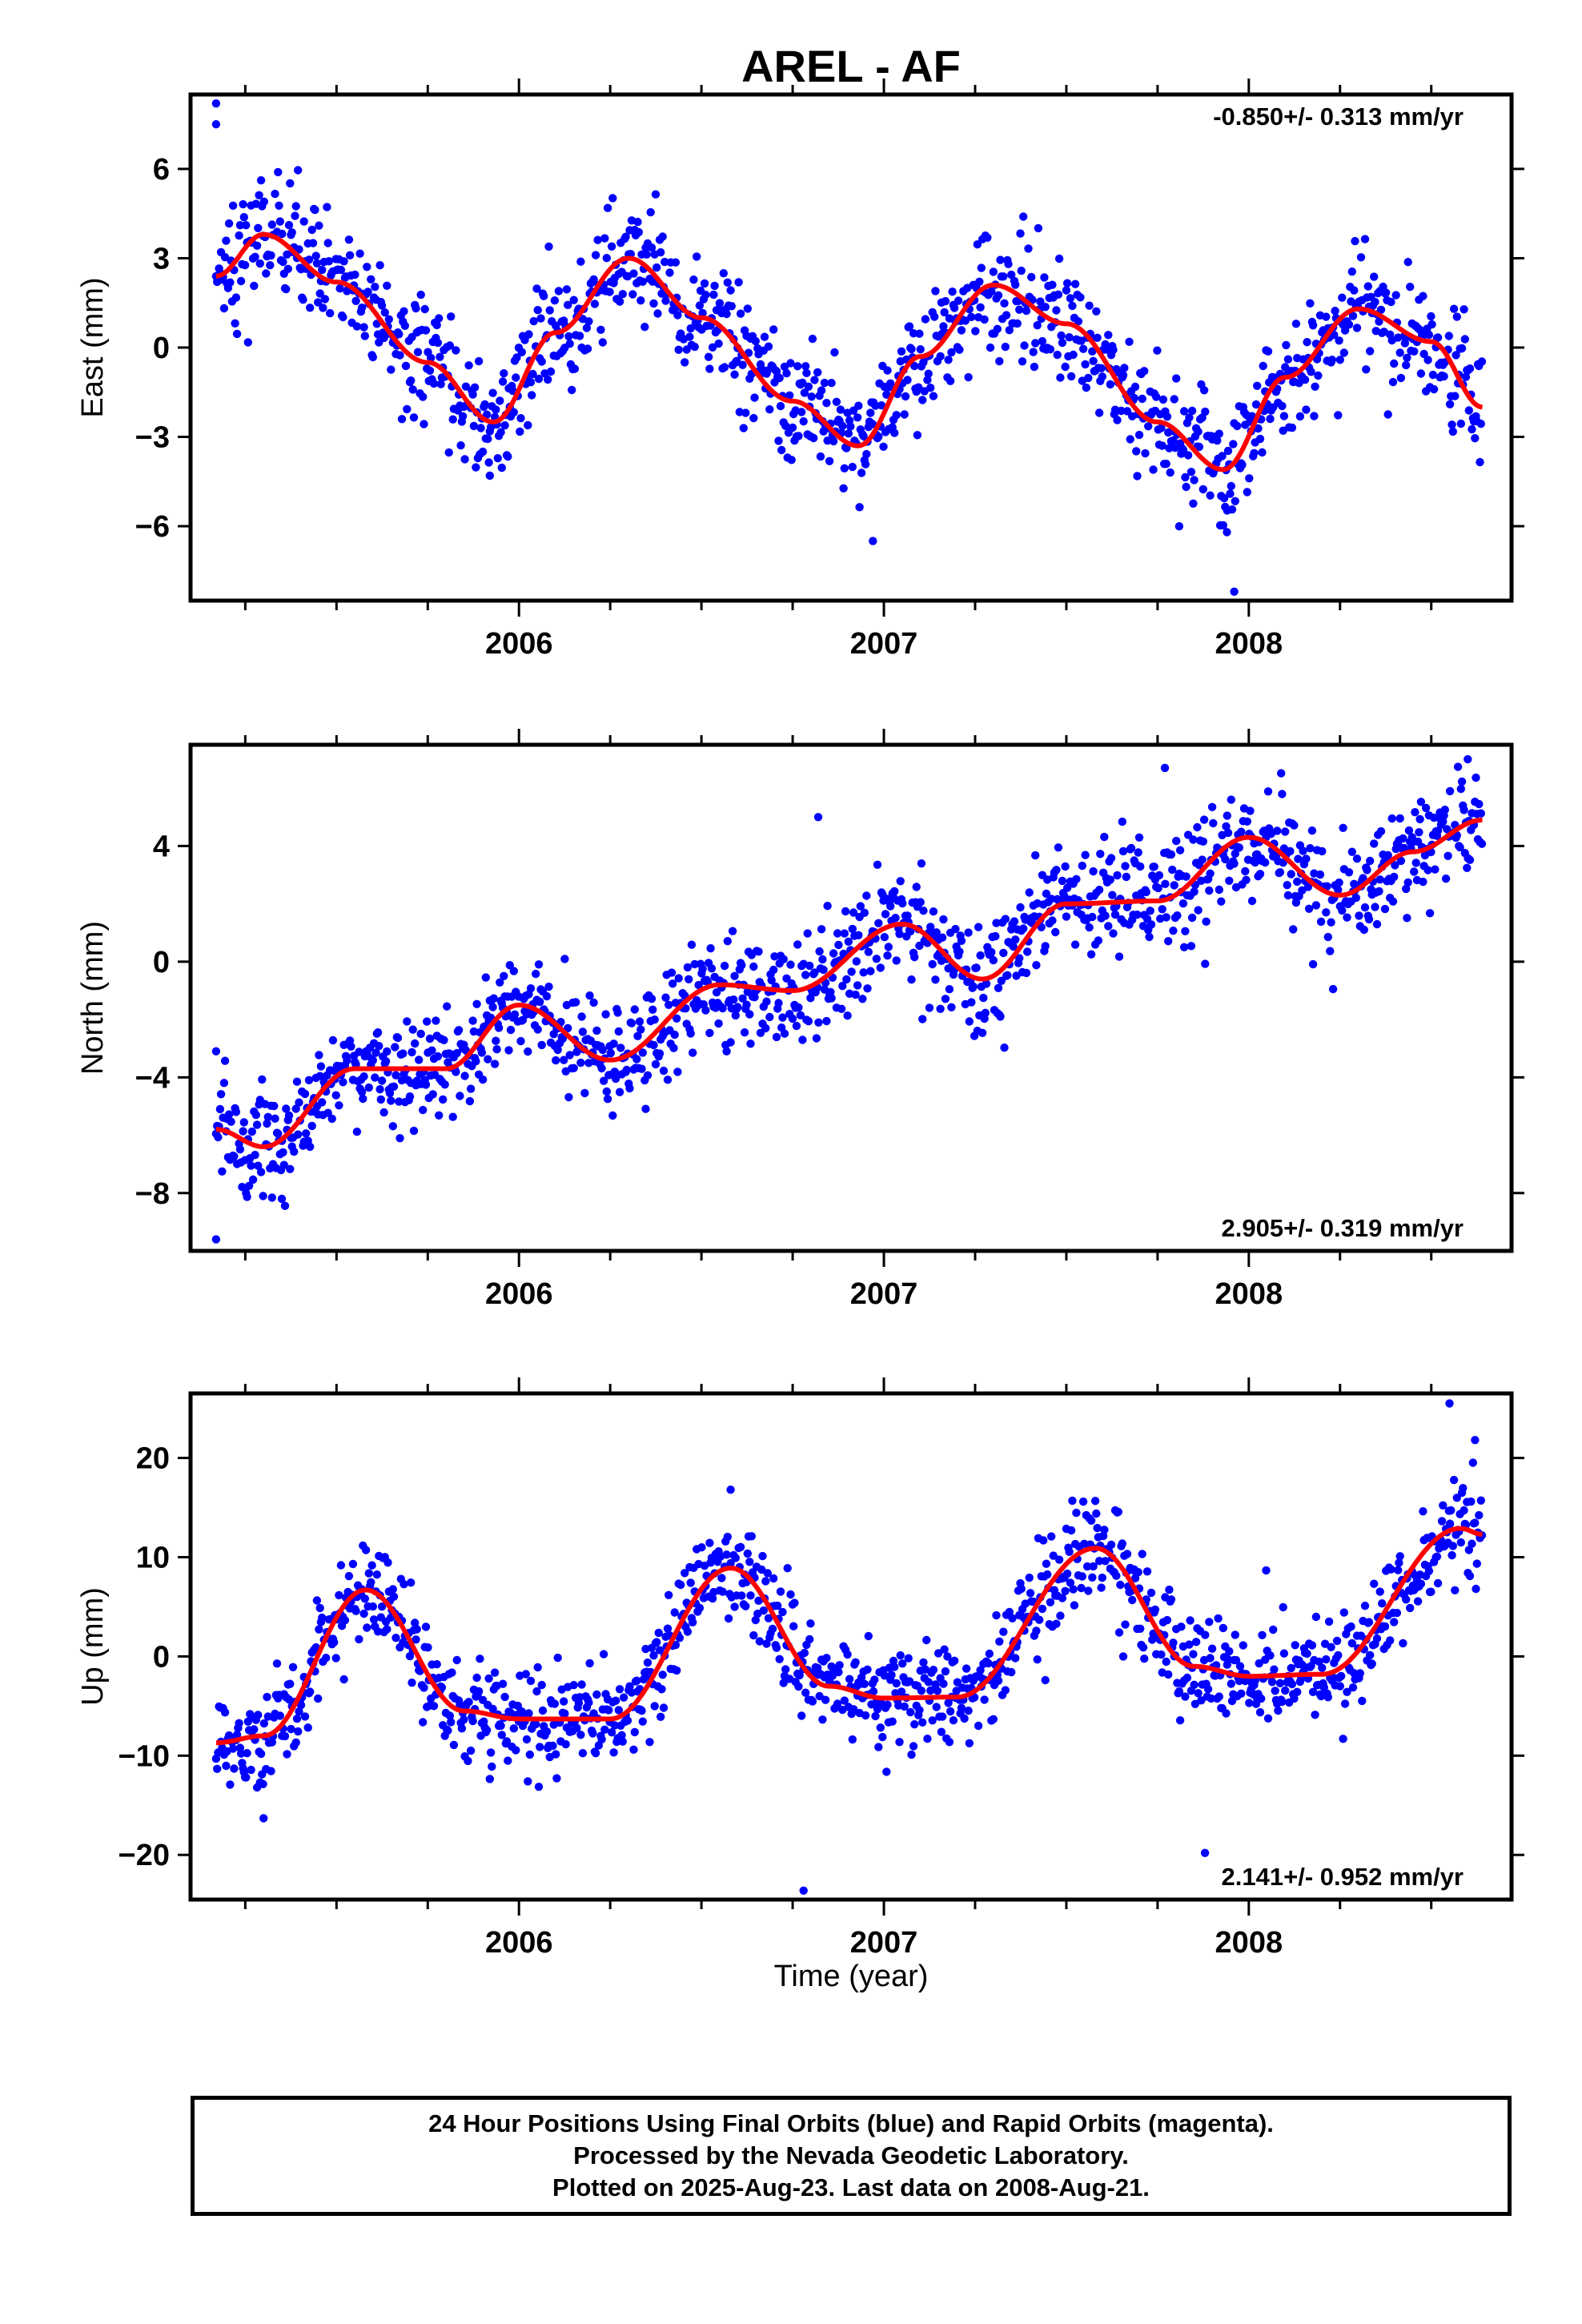  What do you see at coordinates (144, 1756) in the screenshot?
I see `y-tick-label: −10` at bounding box center [144, 1756].